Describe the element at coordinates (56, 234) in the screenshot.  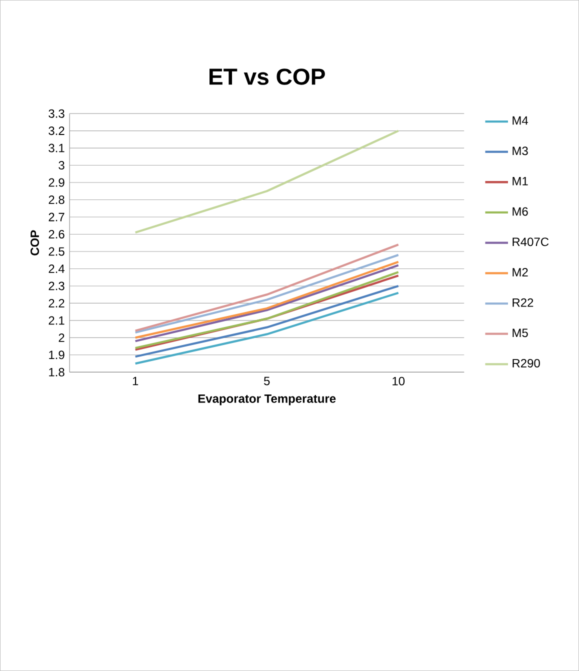
I see `y-tick-label: 2.6` at that location.